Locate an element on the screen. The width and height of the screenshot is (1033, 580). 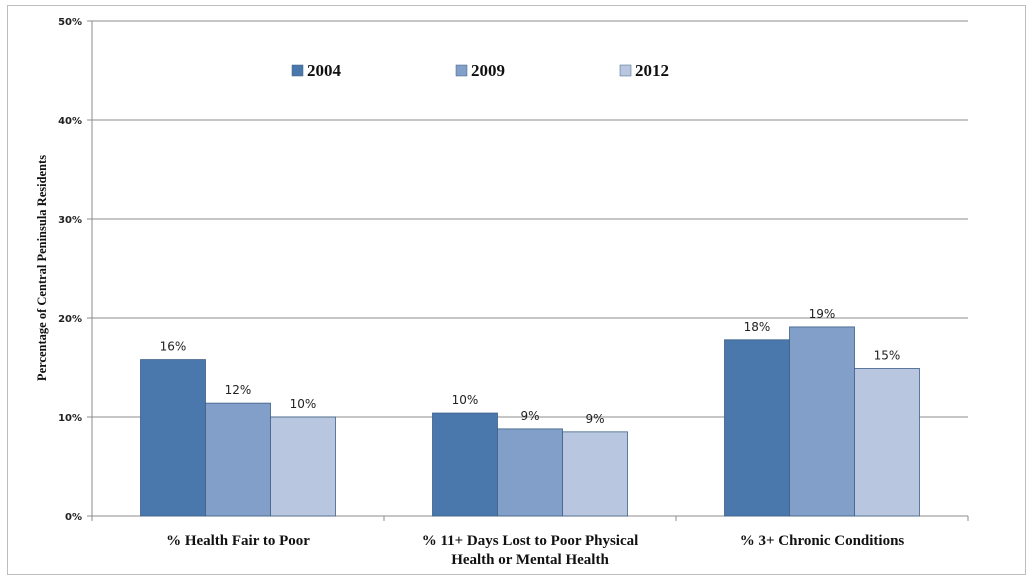
y-tick-label: 50% is located at coordinates (70, 22).